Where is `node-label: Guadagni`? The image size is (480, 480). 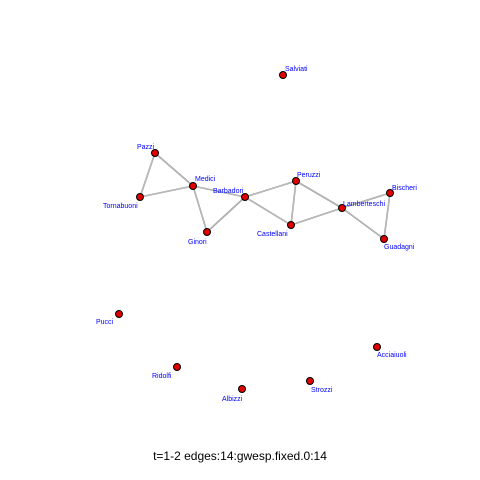 node-label: Guadagni is located at coordinates (399, 247).